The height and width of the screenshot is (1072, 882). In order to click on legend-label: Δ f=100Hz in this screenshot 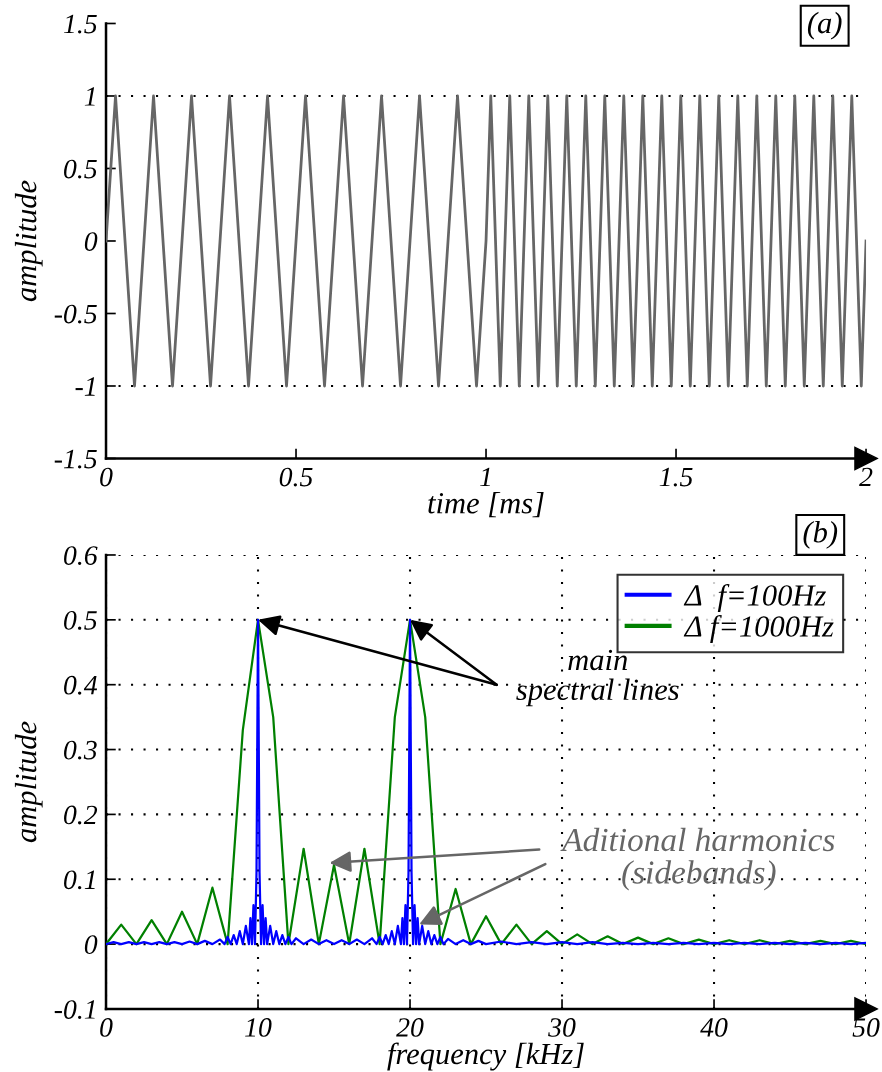, I will do `click(754, 597)`.